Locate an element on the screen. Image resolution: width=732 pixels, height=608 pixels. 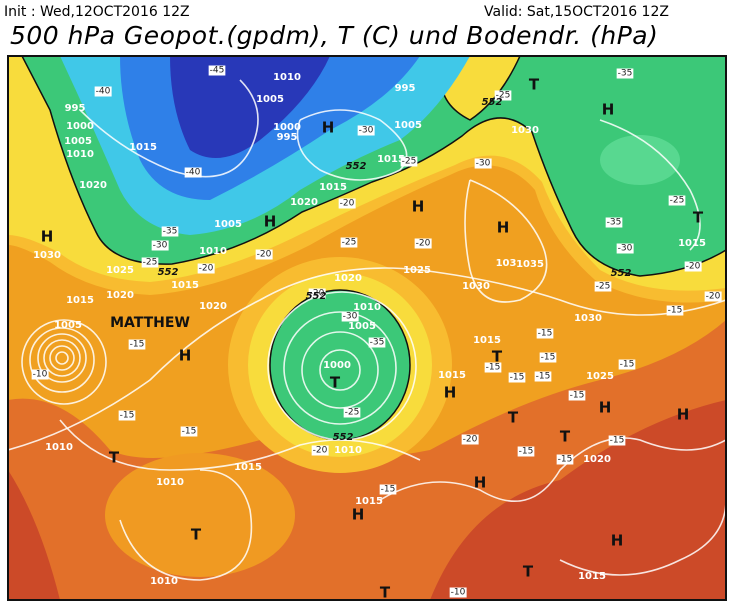
field-dark-blue is located at coordinates (250, 107).